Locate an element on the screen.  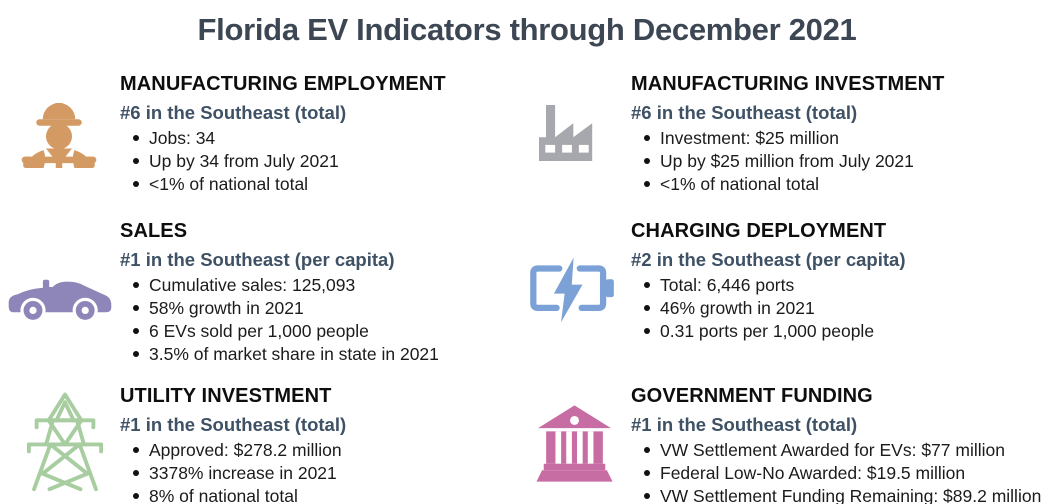
bullet-item: 3378% increase in 2021 is located at coordinates (322, 473).